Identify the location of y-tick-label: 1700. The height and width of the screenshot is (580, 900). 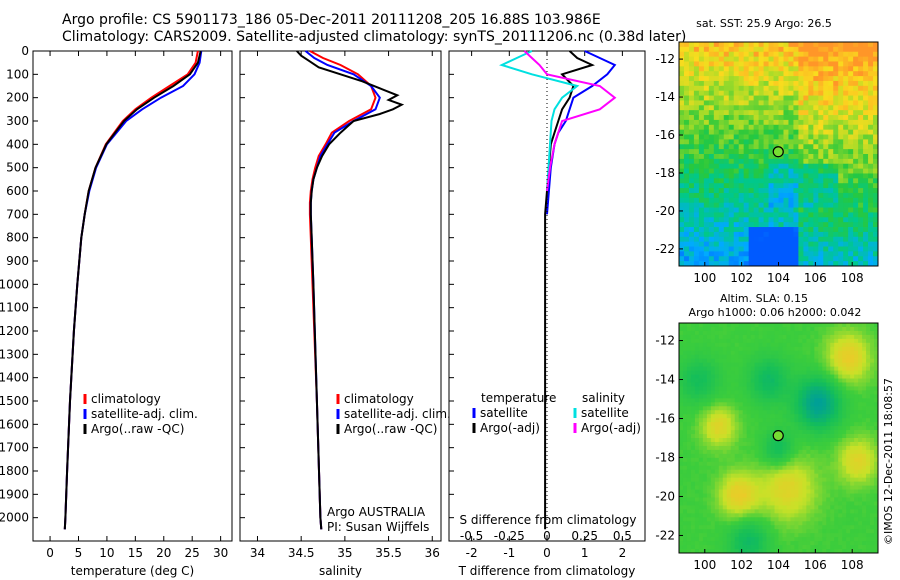
(14, 448).